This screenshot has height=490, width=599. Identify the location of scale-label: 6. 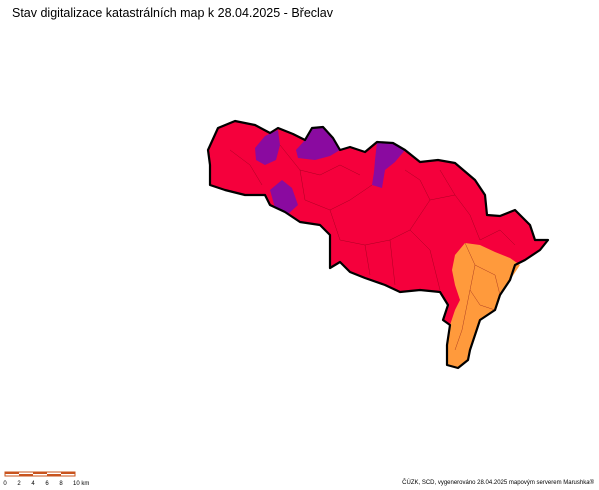
(47, 484).